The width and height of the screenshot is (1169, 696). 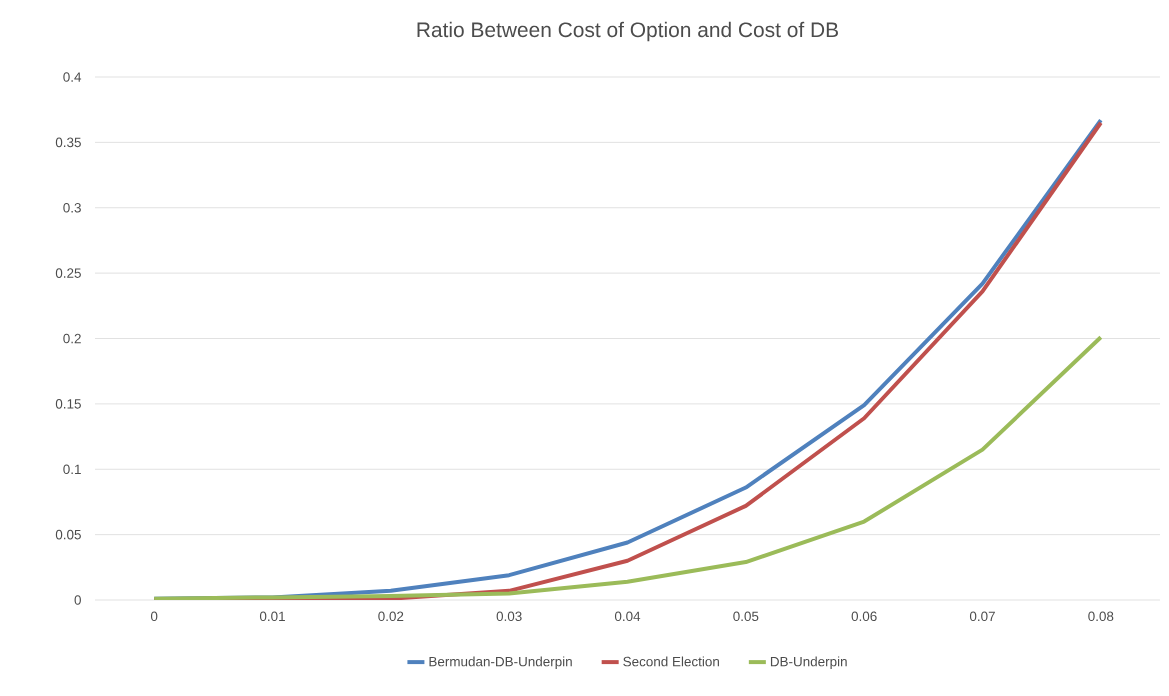 What do you see at coordinates (68, 534) in the screenshot?
I see `y-tick-label: 0.05` at bounding box center [68, 534].